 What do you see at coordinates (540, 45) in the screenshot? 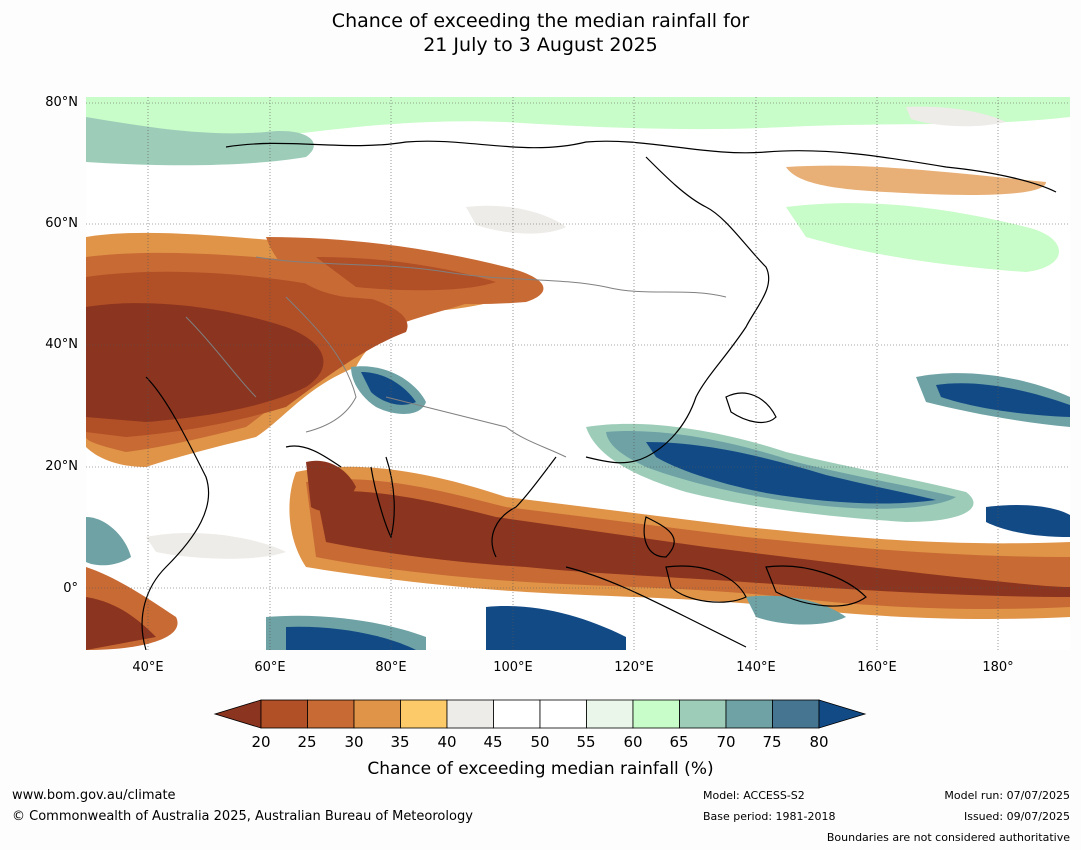
I see `title-line-2: 21 July to 3 August 2025` at bounding box center [540, 45].